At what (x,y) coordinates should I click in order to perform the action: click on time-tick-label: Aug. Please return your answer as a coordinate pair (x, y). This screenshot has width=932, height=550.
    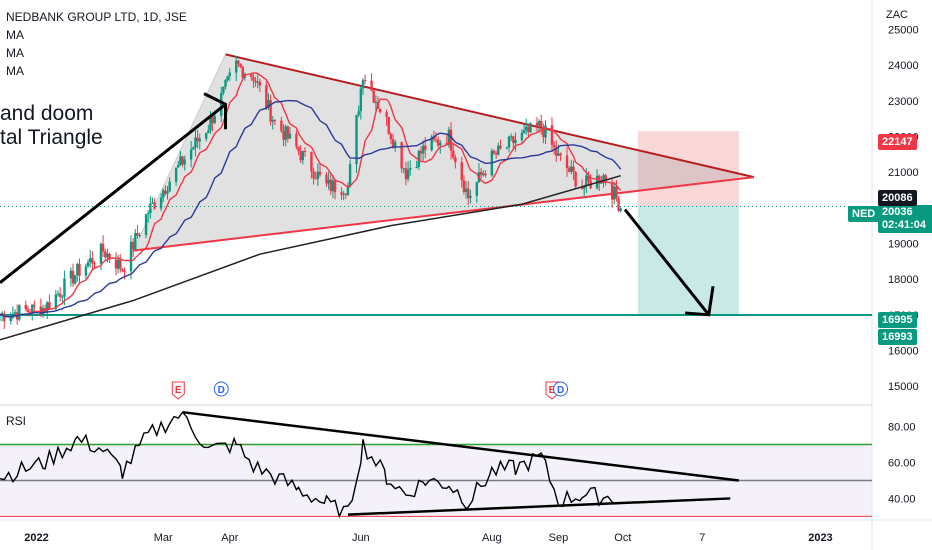
    Looking at the image, I should click on (492, 538).